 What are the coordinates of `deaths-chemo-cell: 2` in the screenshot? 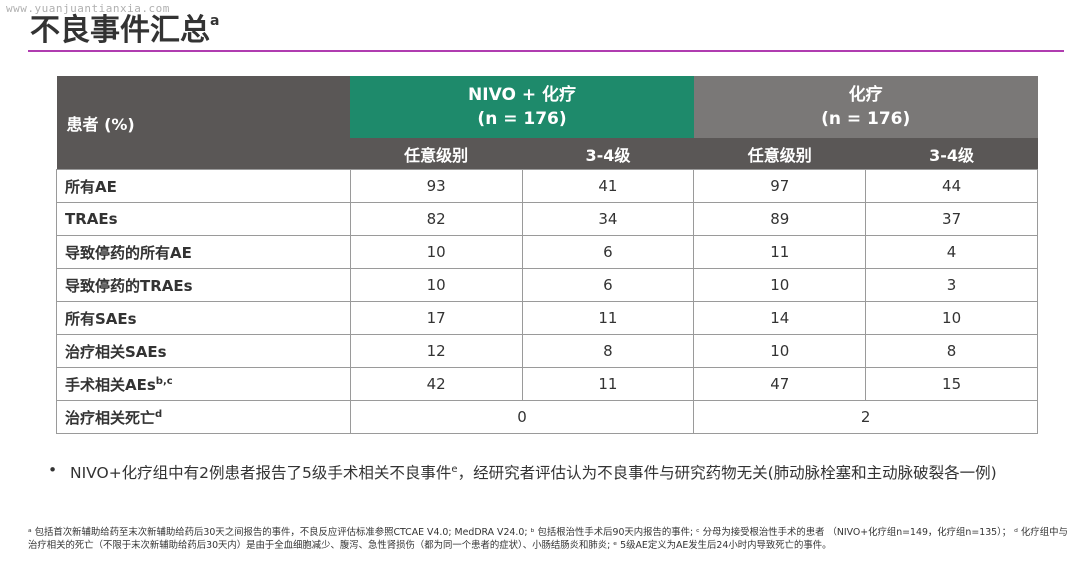 It's located at (865, 417).